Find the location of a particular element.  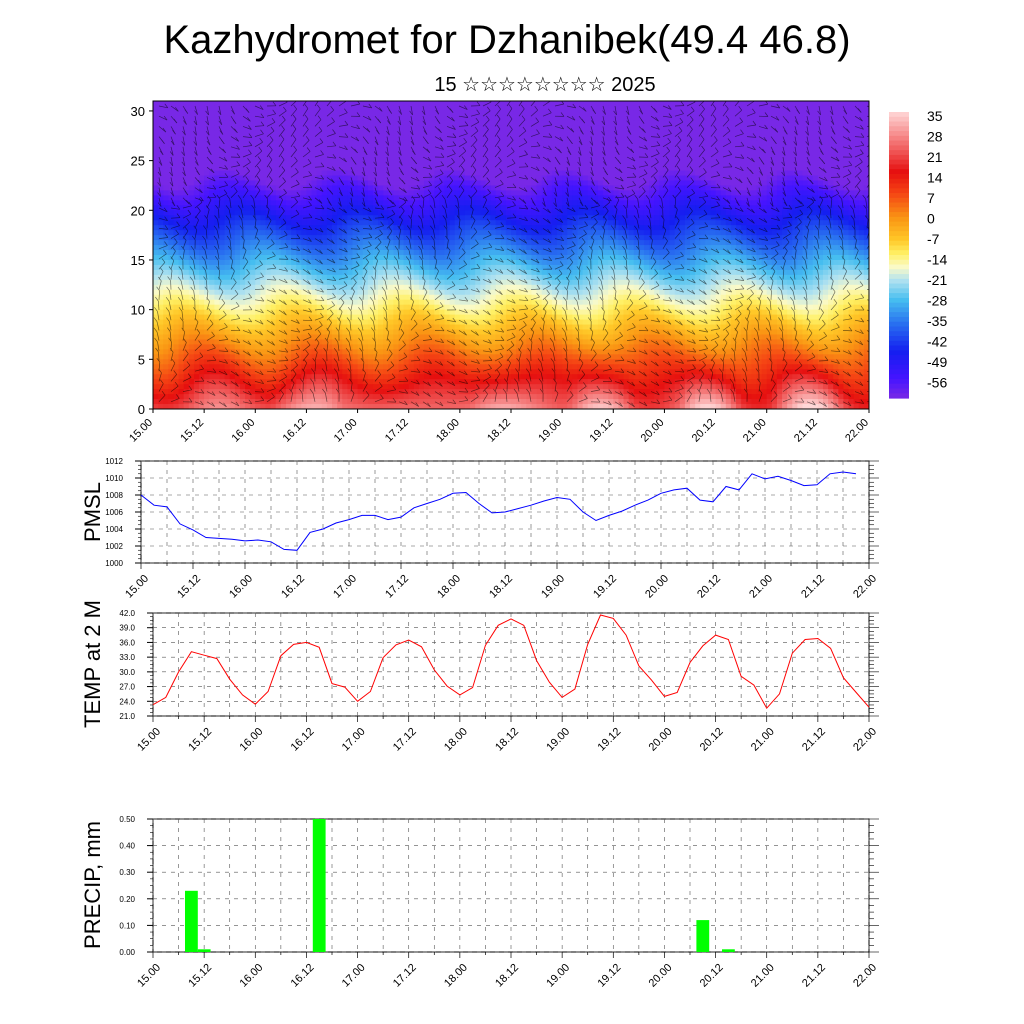

y-tick-label: 24.0 is located at coordinates (127, 701).